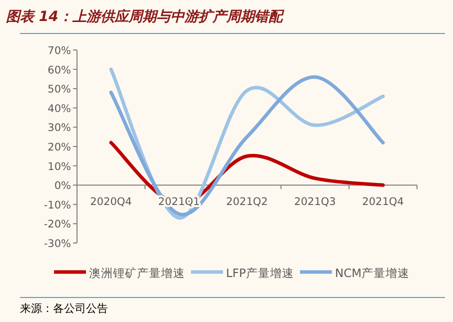 This screenshot has width=453, height=322. I want to click on legend-label: NCM产量增速, so click(372, 273).